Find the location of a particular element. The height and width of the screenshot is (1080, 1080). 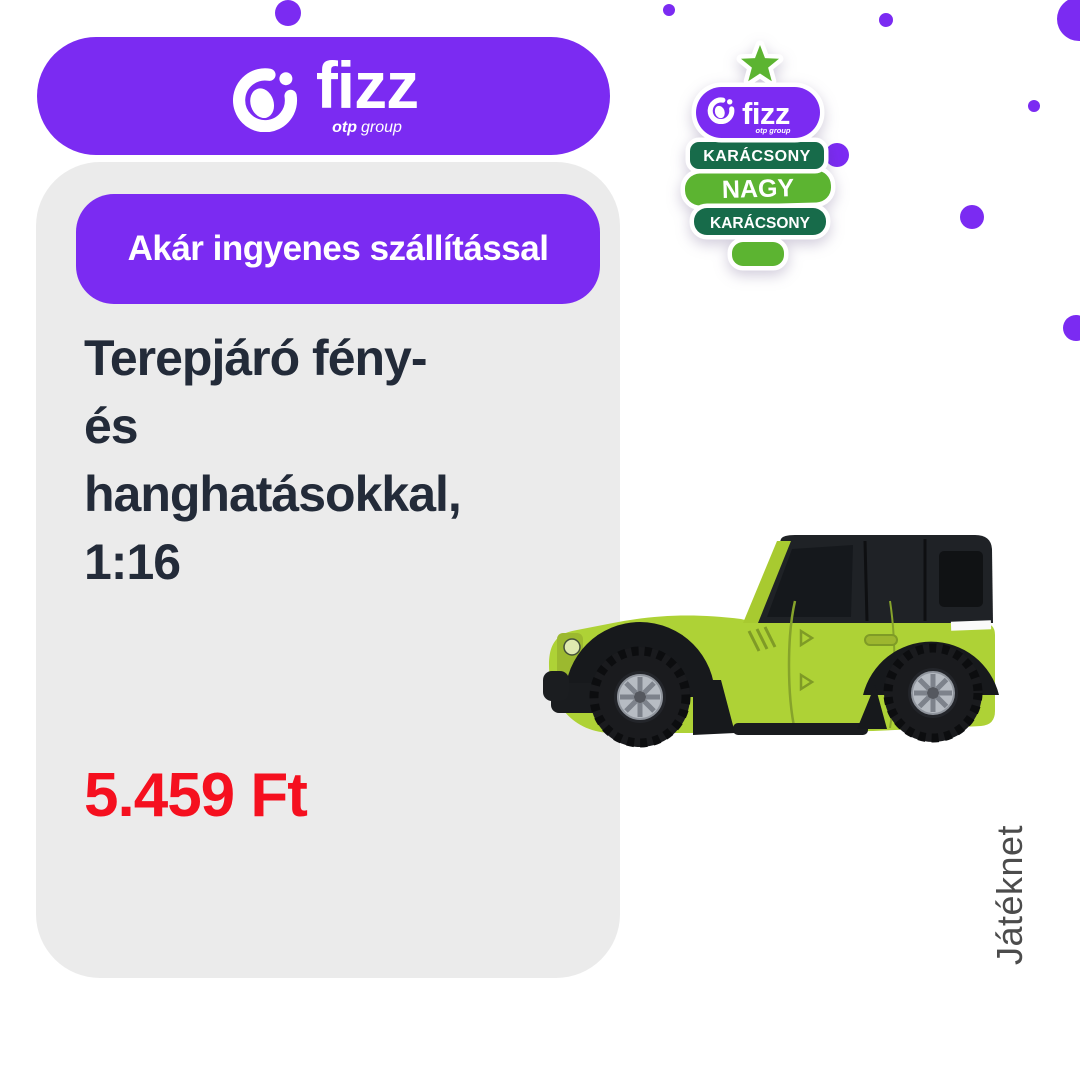

badge-text-karacsony-2: KARÁCSONY is located at coordinates (760, 223).